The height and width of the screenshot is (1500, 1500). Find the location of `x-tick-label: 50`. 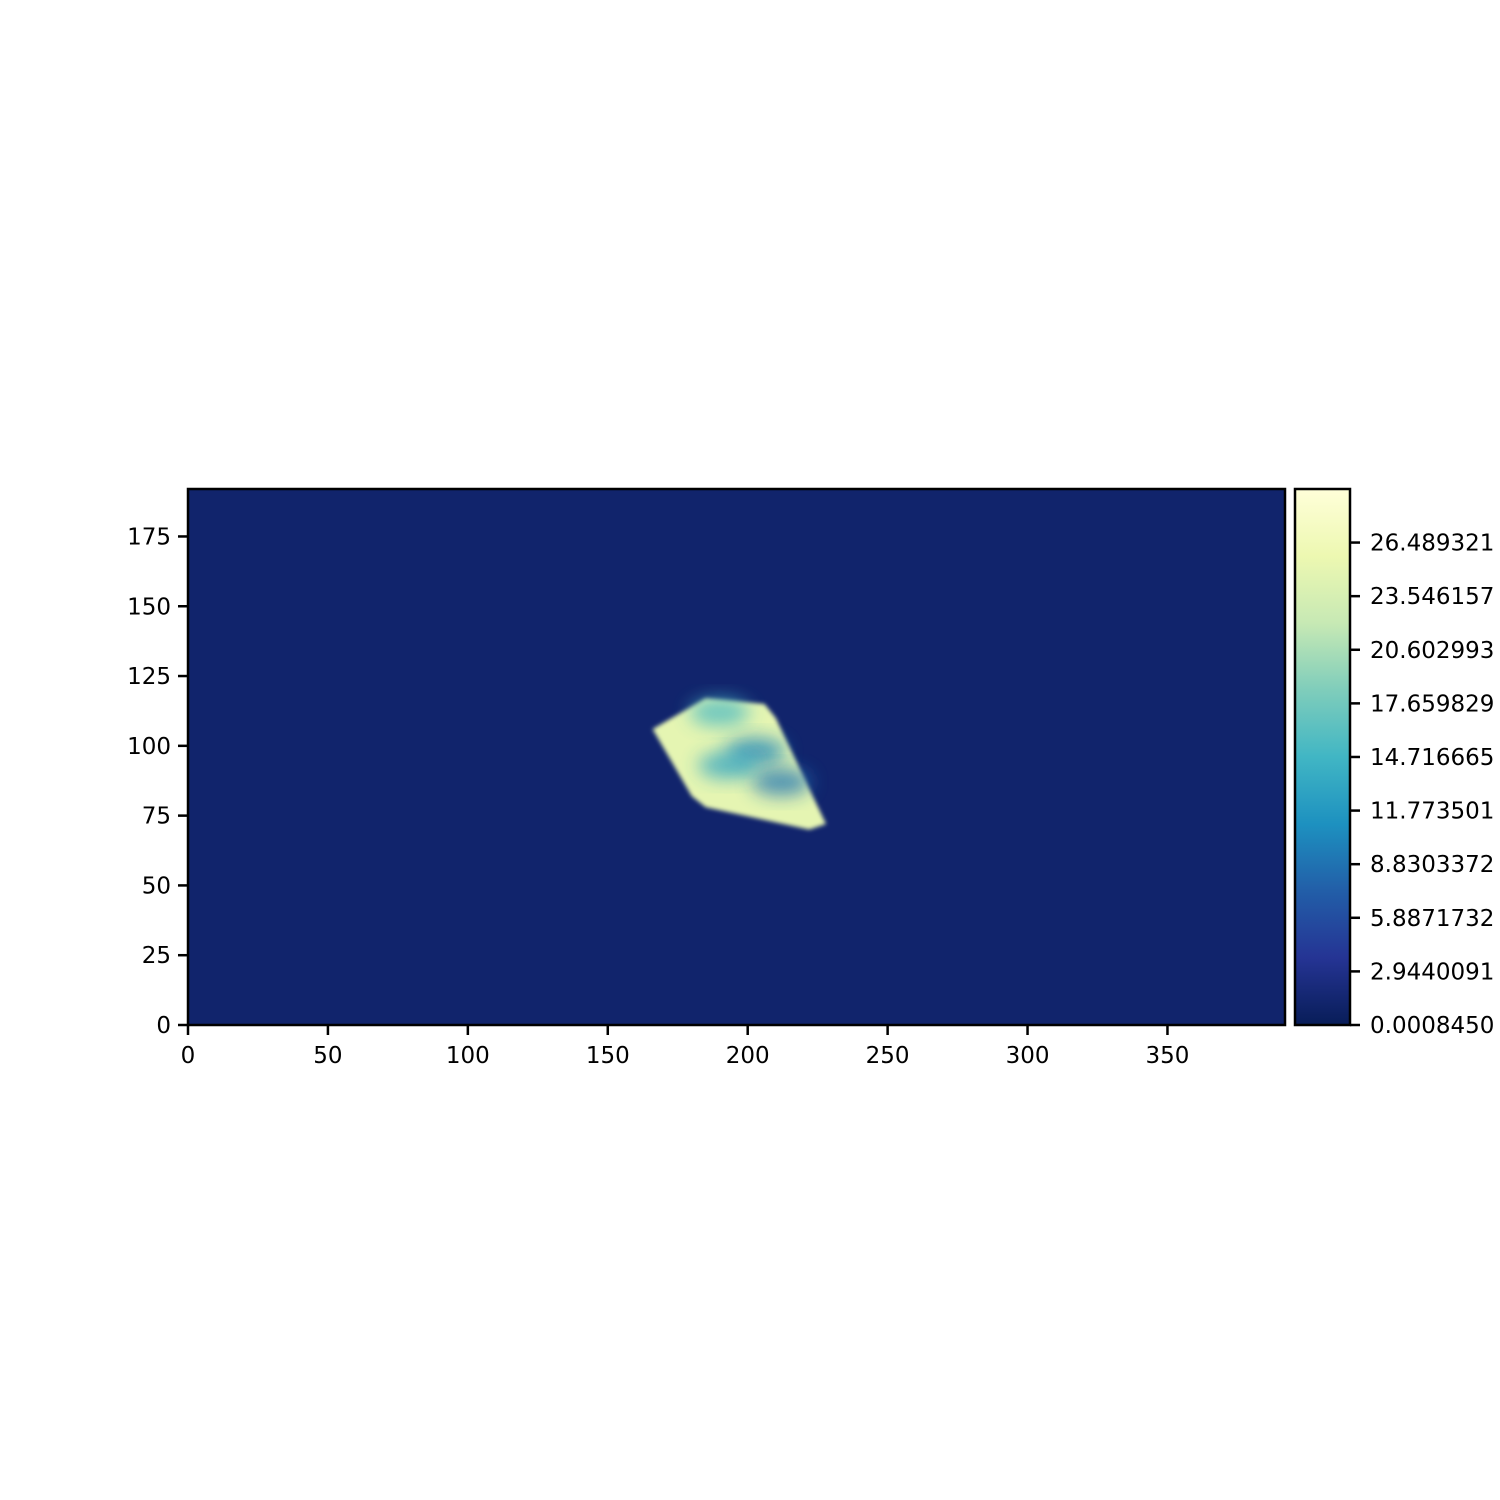

x-tick-label: 50 is located at coordinates (327, 1056).